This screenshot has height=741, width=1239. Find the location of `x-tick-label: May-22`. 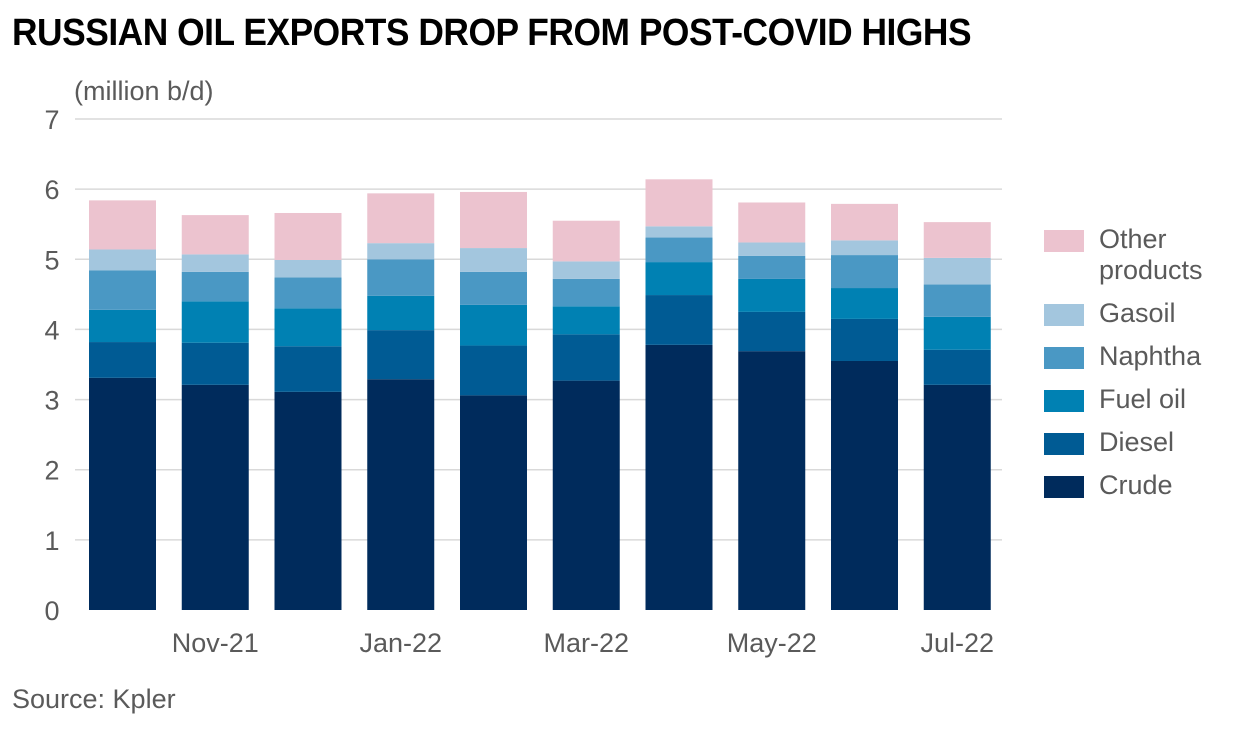

x-tick-label: May-22 is located at coordinates (772, 643).